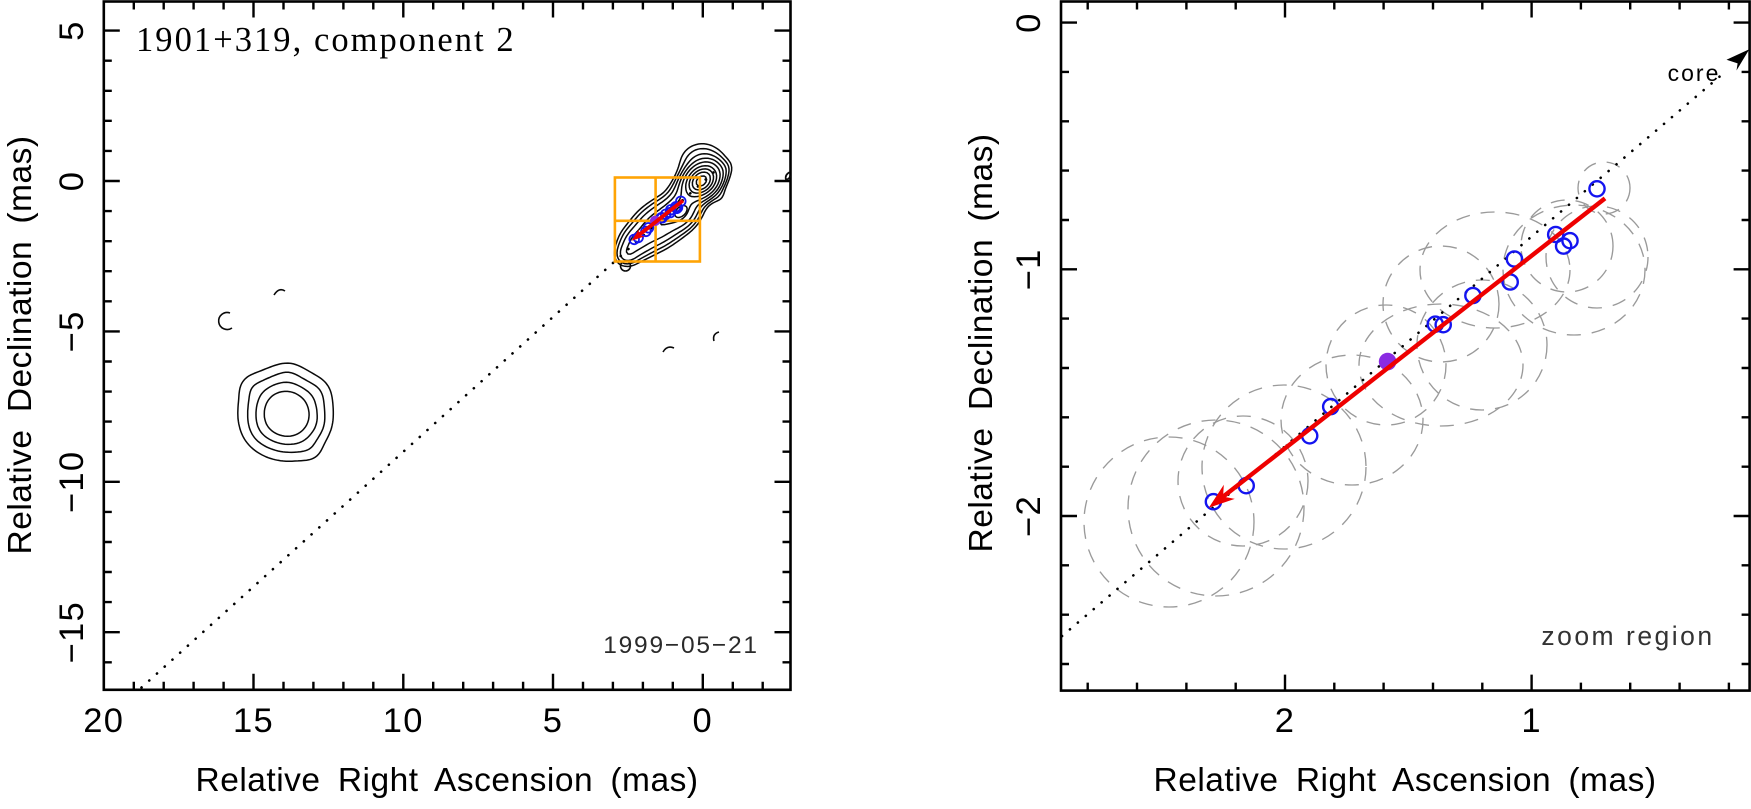 The image size is (1751, 809). Describe the element at coordinates (1029, 516) in the screenshot. I see `svg-text: −2` at that location.